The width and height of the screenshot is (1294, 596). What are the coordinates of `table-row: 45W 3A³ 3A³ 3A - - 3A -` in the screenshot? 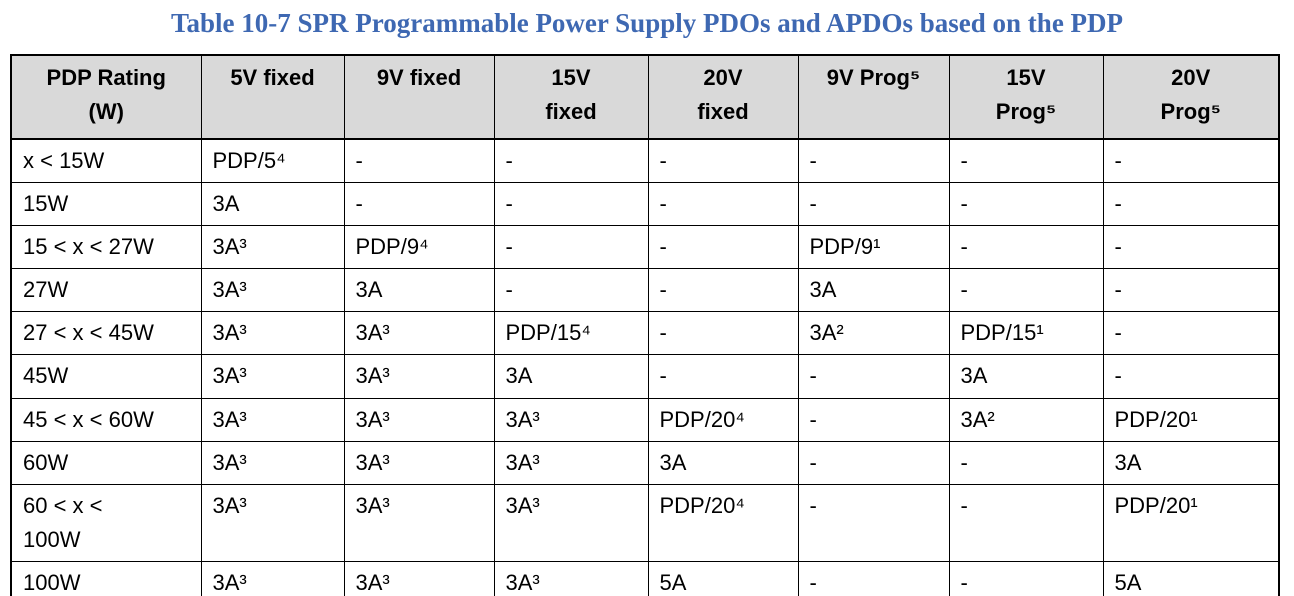 It's located at (645, 376).